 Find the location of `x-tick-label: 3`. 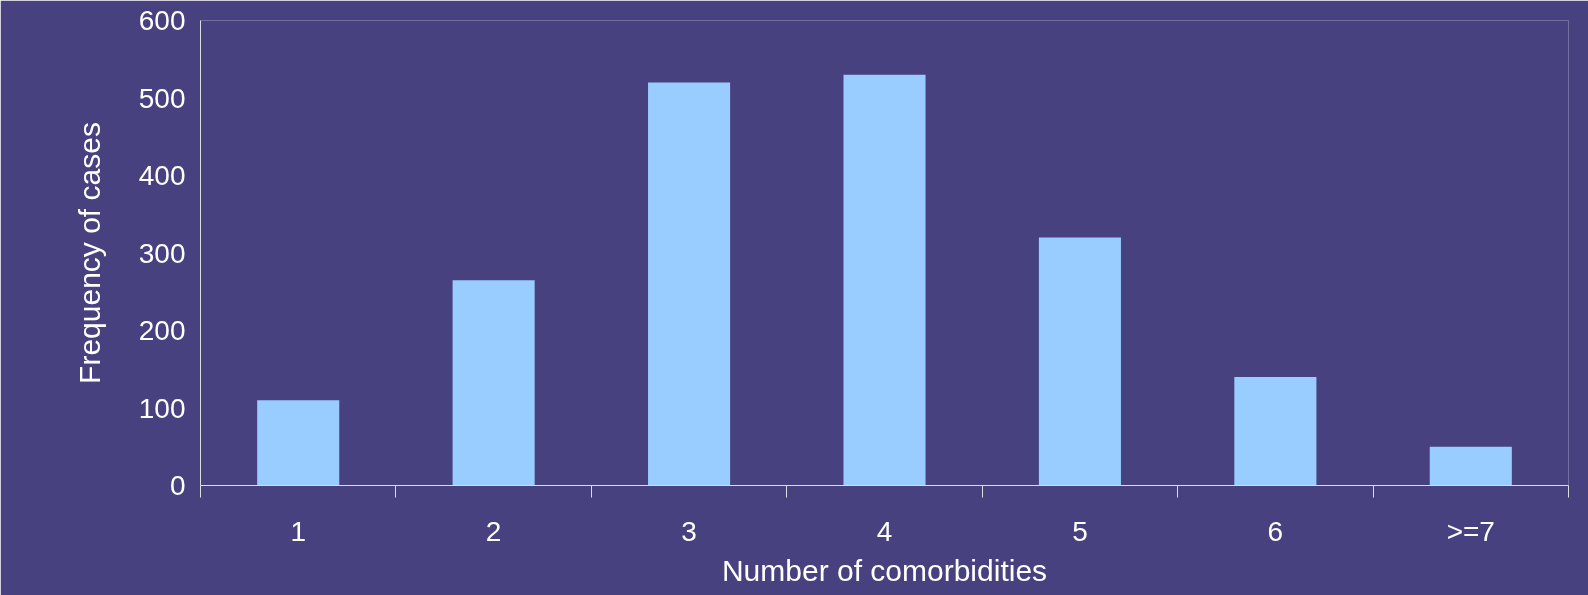

x-tick-label: 3 is located at coordinates (689, 531).